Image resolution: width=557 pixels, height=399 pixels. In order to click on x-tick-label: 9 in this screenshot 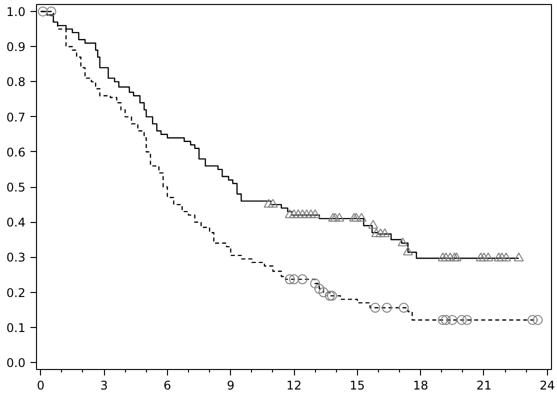, I will do `click(230, 385)`.